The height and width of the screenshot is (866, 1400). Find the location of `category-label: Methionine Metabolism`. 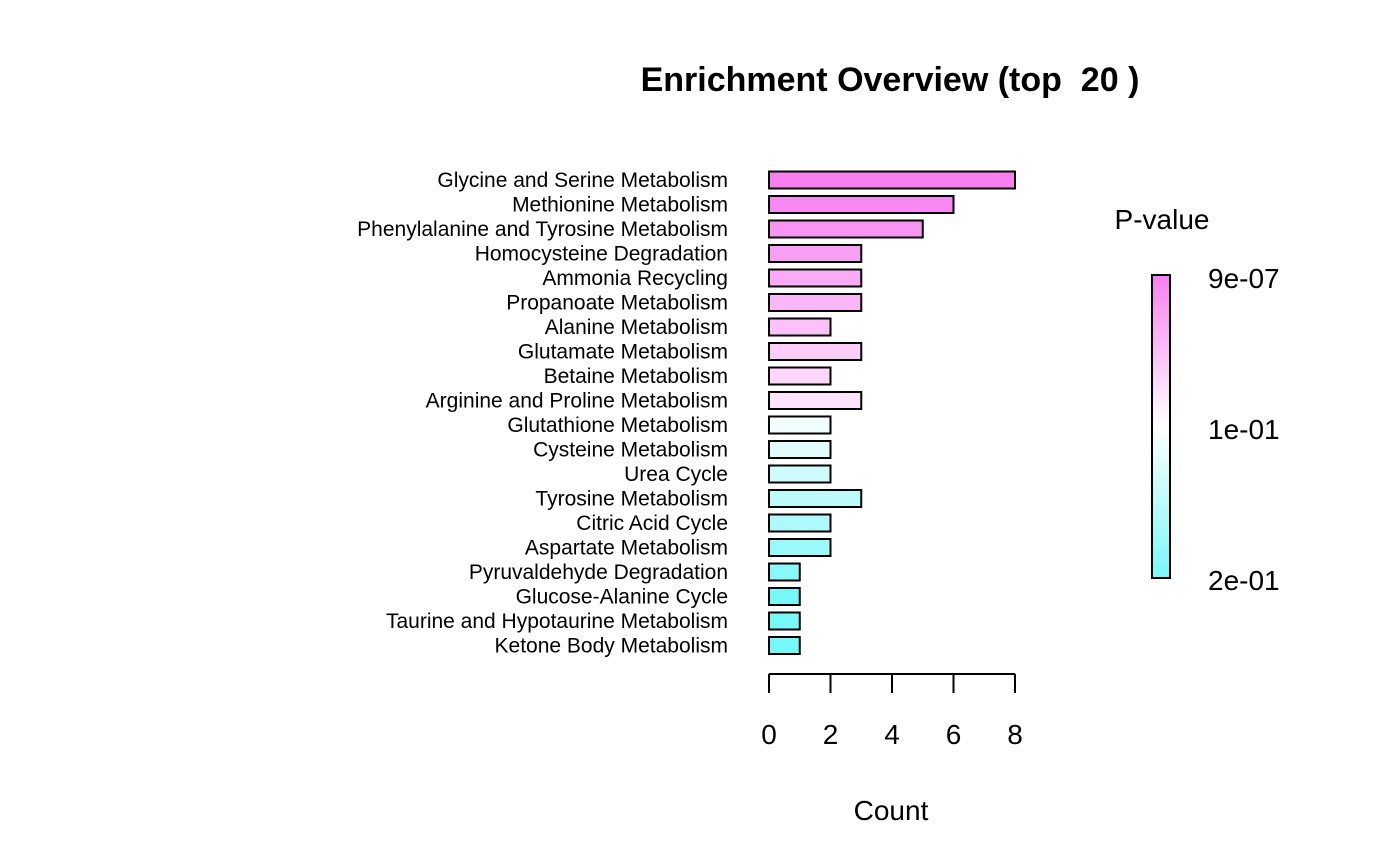

category-label: Methionine Metabolism is located at coordinates (620, 205).